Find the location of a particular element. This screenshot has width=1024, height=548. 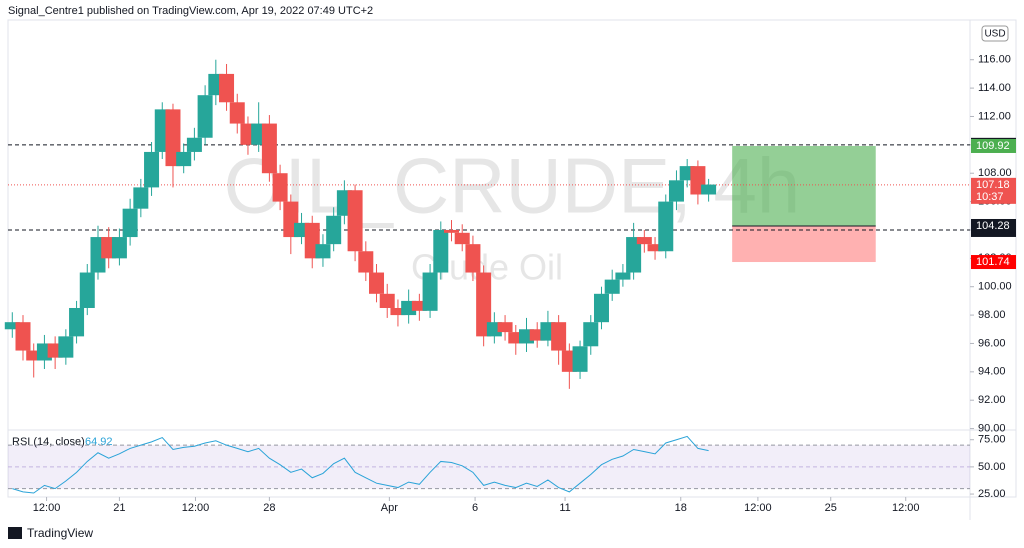

stop-label-box is located at coordinates (993, 262).